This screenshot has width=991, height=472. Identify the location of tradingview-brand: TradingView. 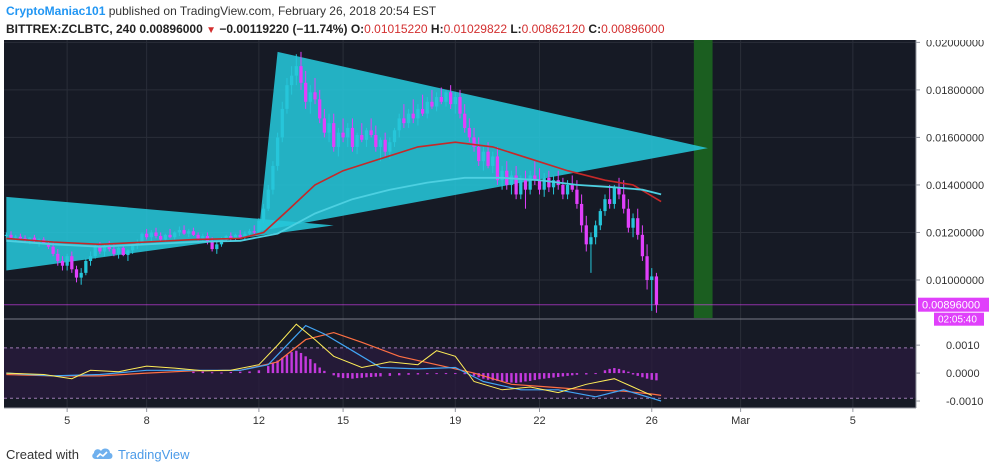
(154, 454).